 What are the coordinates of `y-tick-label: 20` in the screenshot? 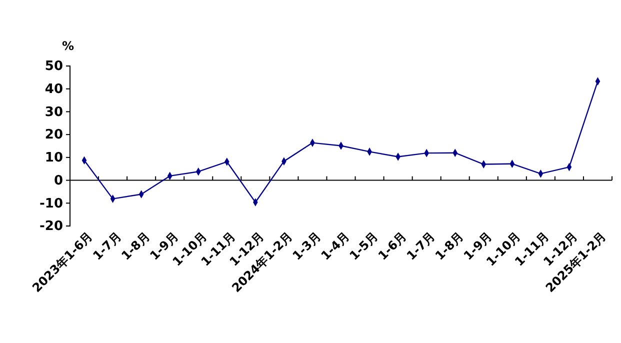 It's located at (53, 135).